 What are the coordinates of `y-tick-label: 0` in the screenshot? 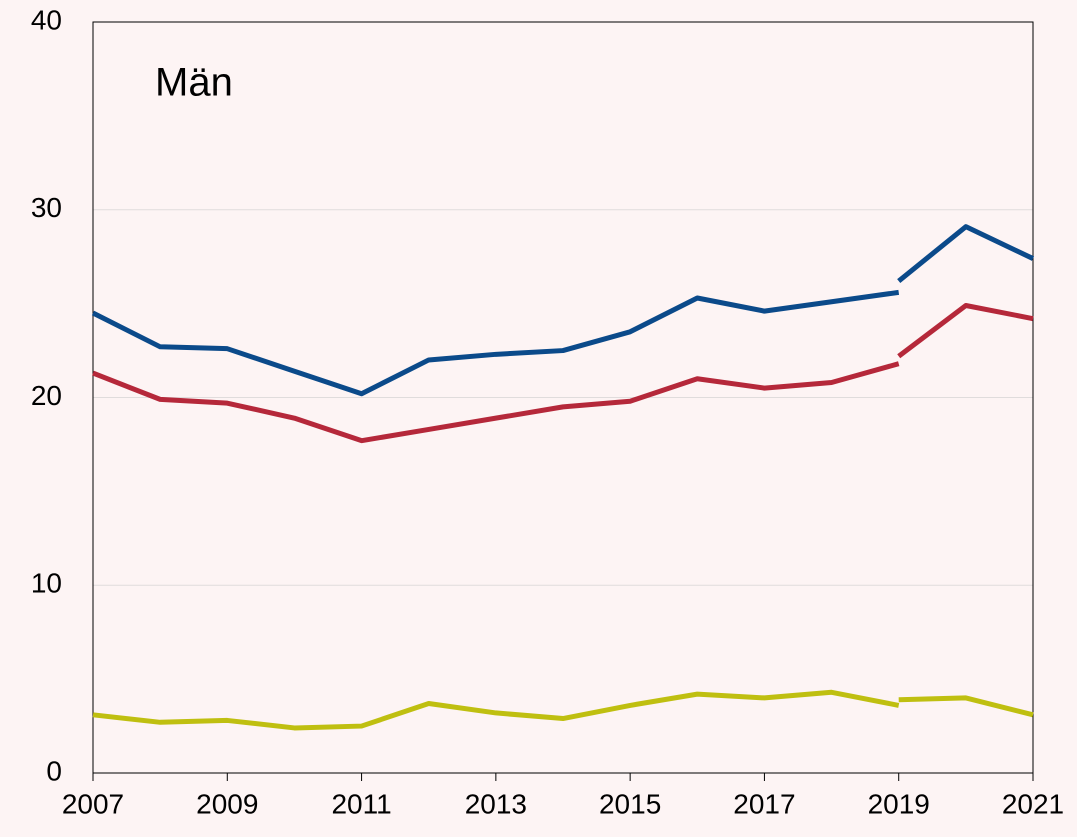 It's located at (54, 770).